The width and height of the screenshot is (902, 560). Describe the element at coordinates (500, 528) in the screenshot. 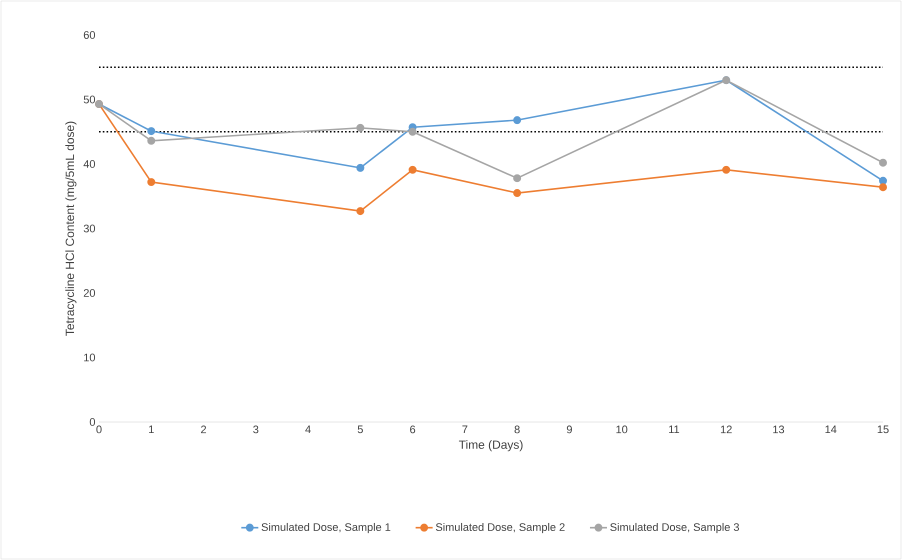

I see `legend-label: Simulated Dose, Sample 2` at that location.